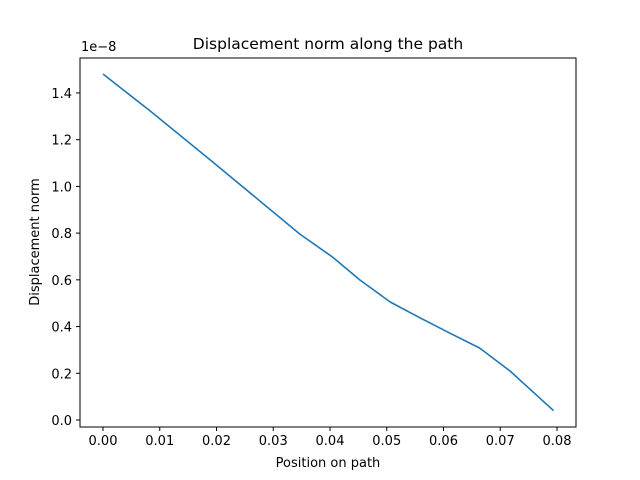  Describe the element at coordinates (61, 141) in the screenshot. I see `y-tick-label: 1.2` at that location.